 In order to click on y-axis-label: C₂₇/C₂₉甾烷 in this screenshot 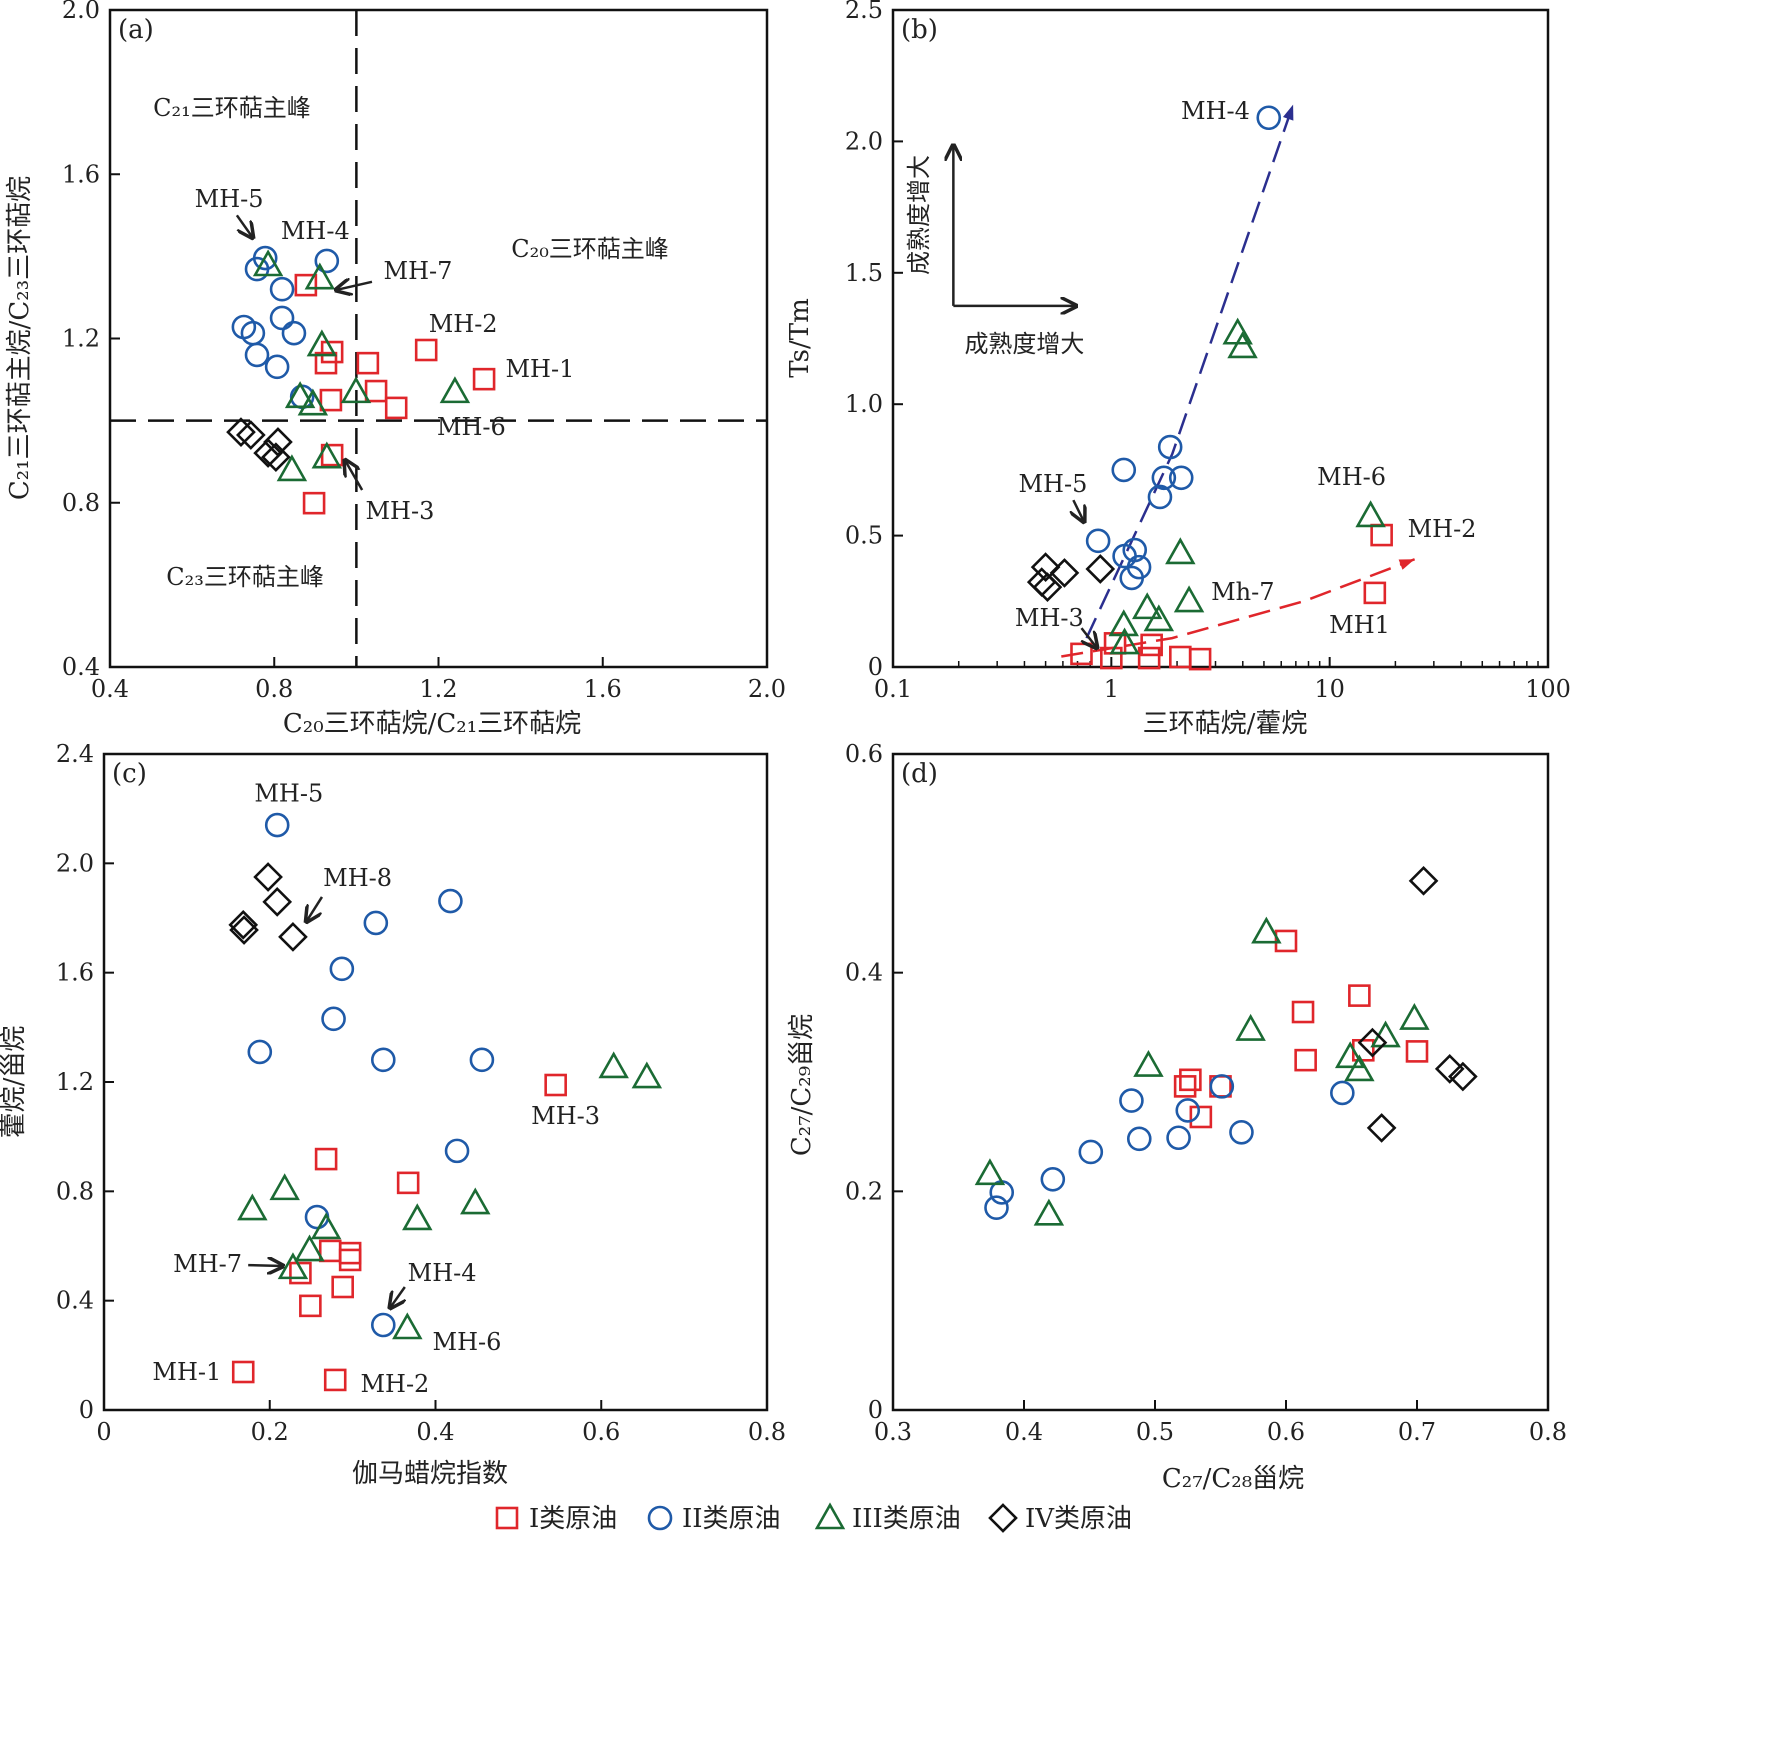, I will do `click(802, 1085)`.